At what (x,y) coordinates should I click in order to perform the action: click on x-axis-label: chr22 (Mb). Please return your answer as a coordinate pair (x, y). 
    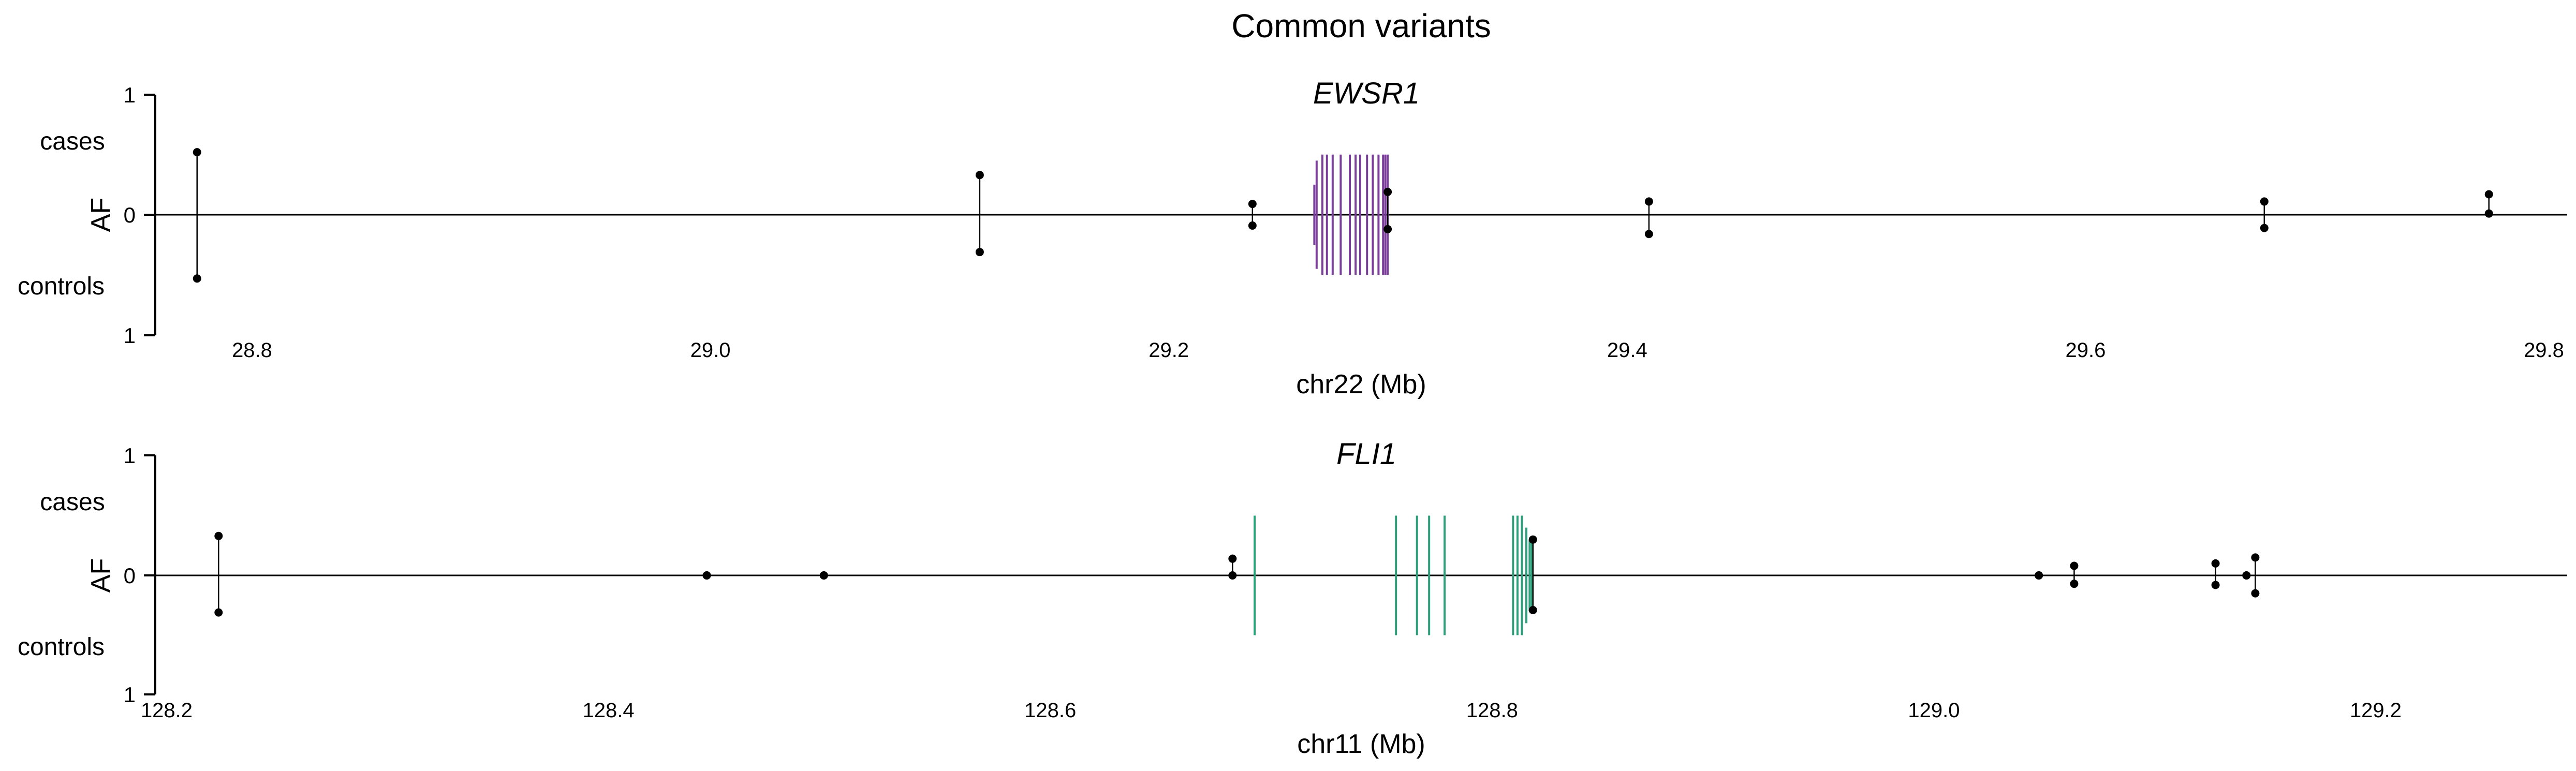
    Looking at the image, I should click on (1361, 384).